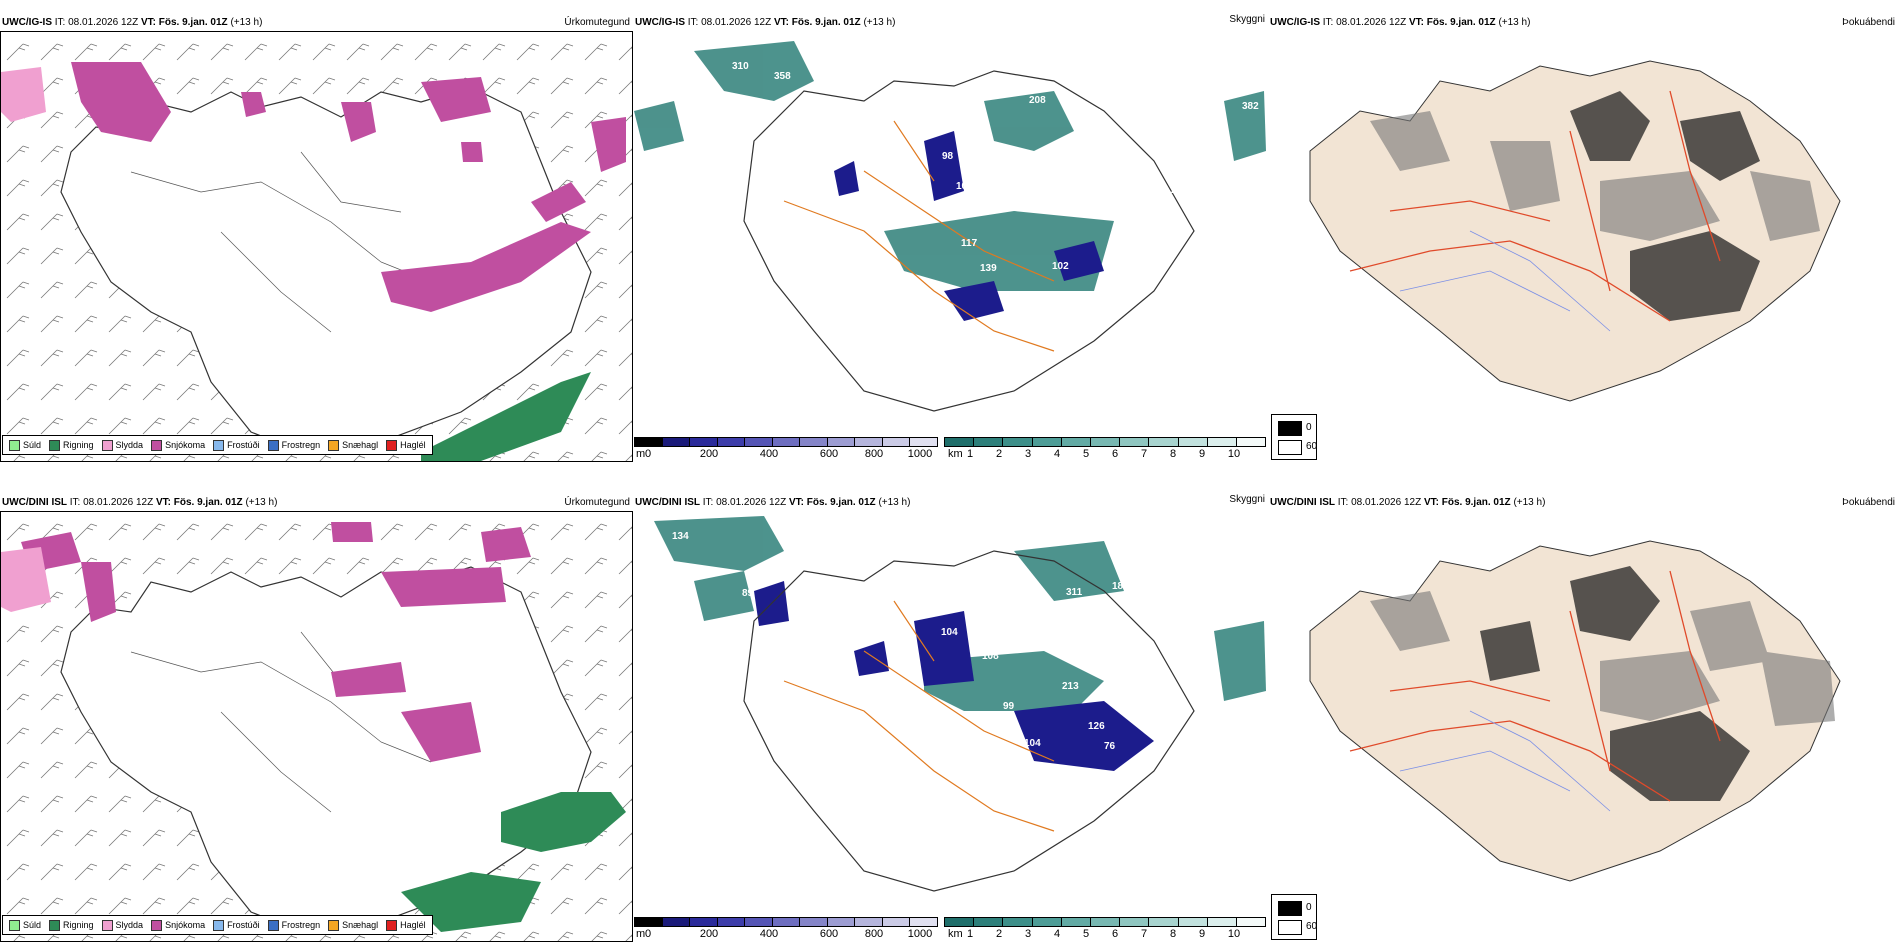 This screenshot has height=950, width=1900. Describe the element at coordinates (71, 925) in the screenshot. I see `legend-item-rain: Rigning` at that location.